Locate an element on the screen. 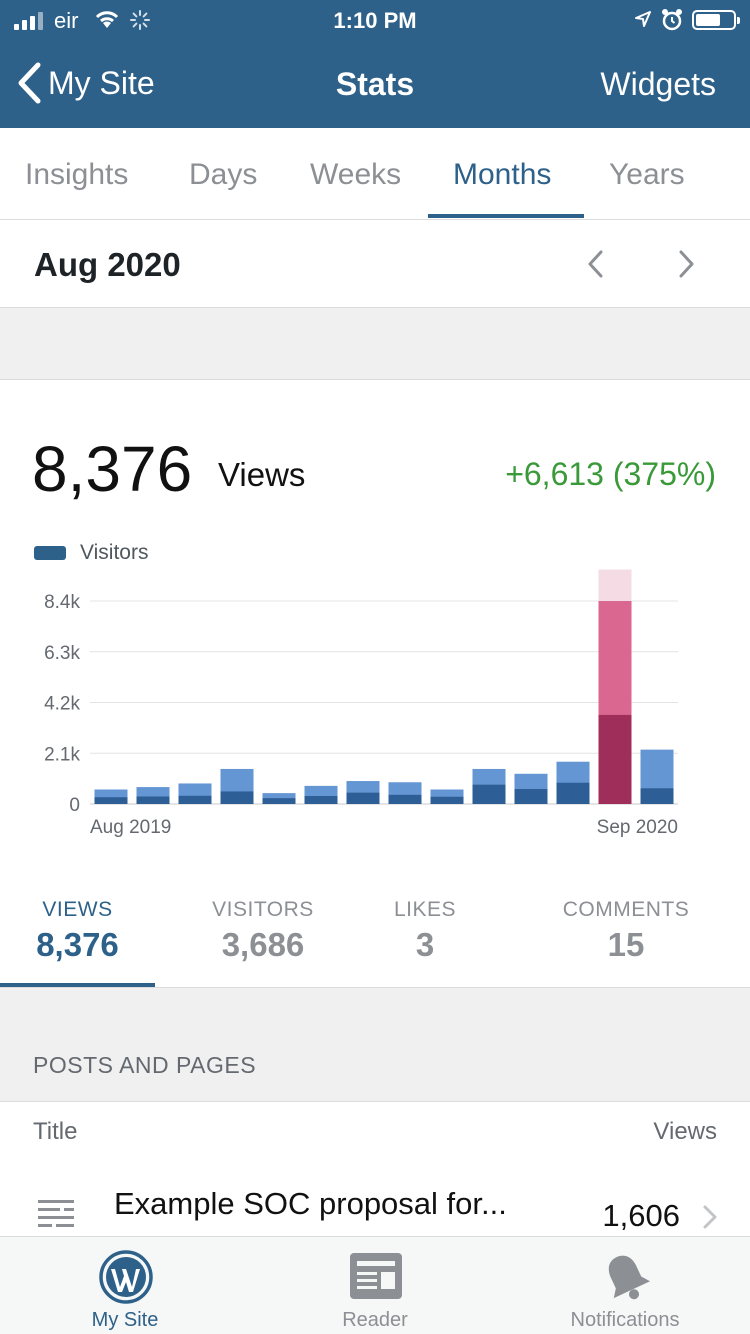 The height and width of the screenshot is (1334, 750). activity-spinner-icon is located at coordinates (140, 20).